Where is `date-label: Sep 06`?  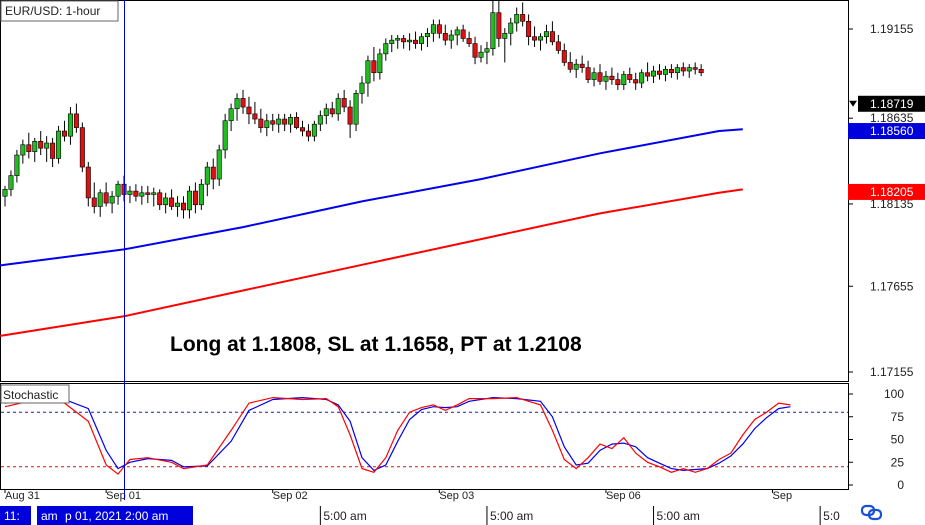 date-label: Sep 06 is located at coordinates (623, 496).